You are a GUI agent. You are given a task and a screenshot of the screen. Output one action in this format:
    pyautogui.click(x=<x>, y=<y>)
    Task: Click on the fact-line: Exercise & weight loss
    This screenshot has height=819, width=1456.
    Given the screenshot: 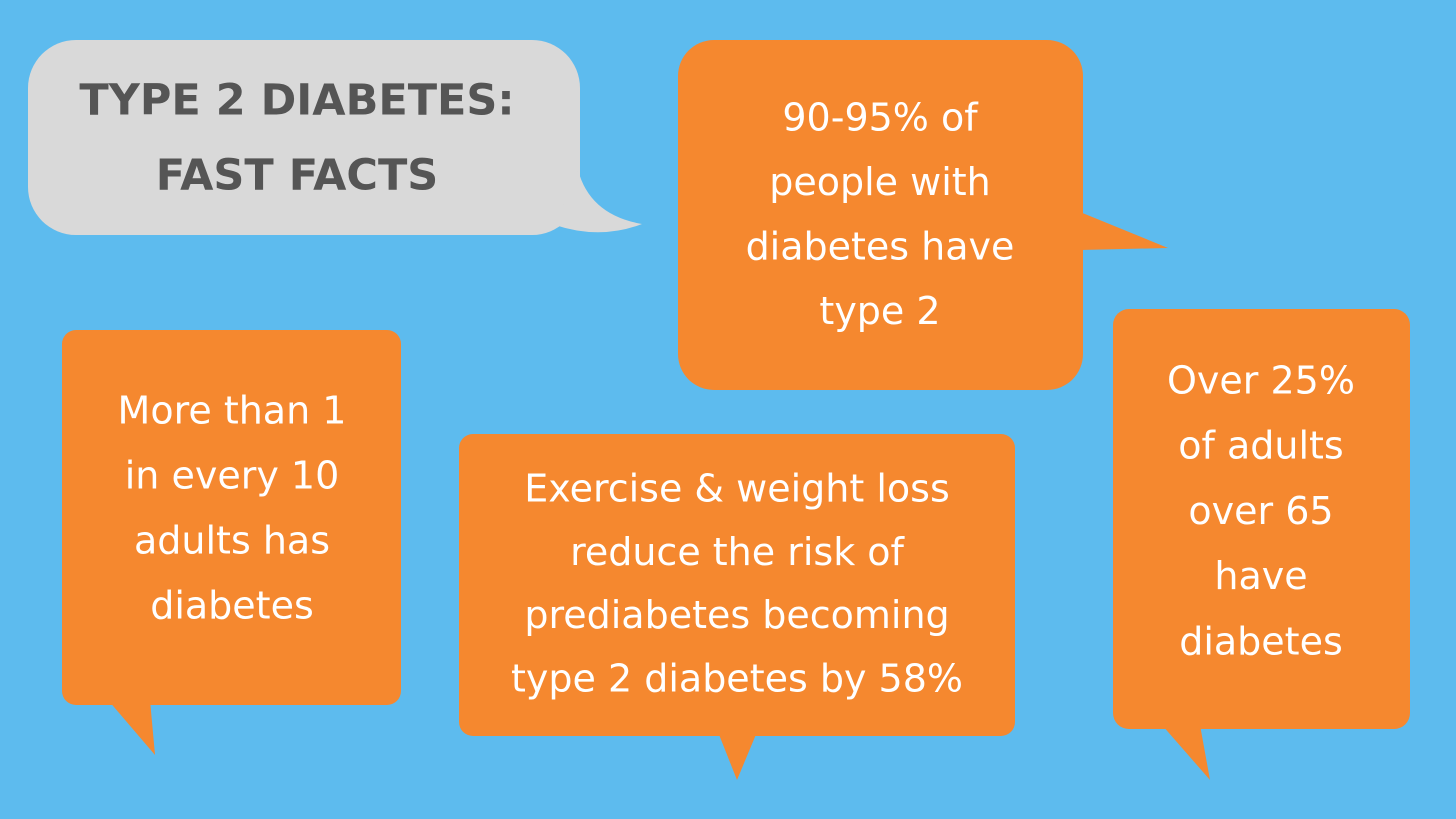 What is the action you would take?
    pyautogui.click(x=737, y=489)
    